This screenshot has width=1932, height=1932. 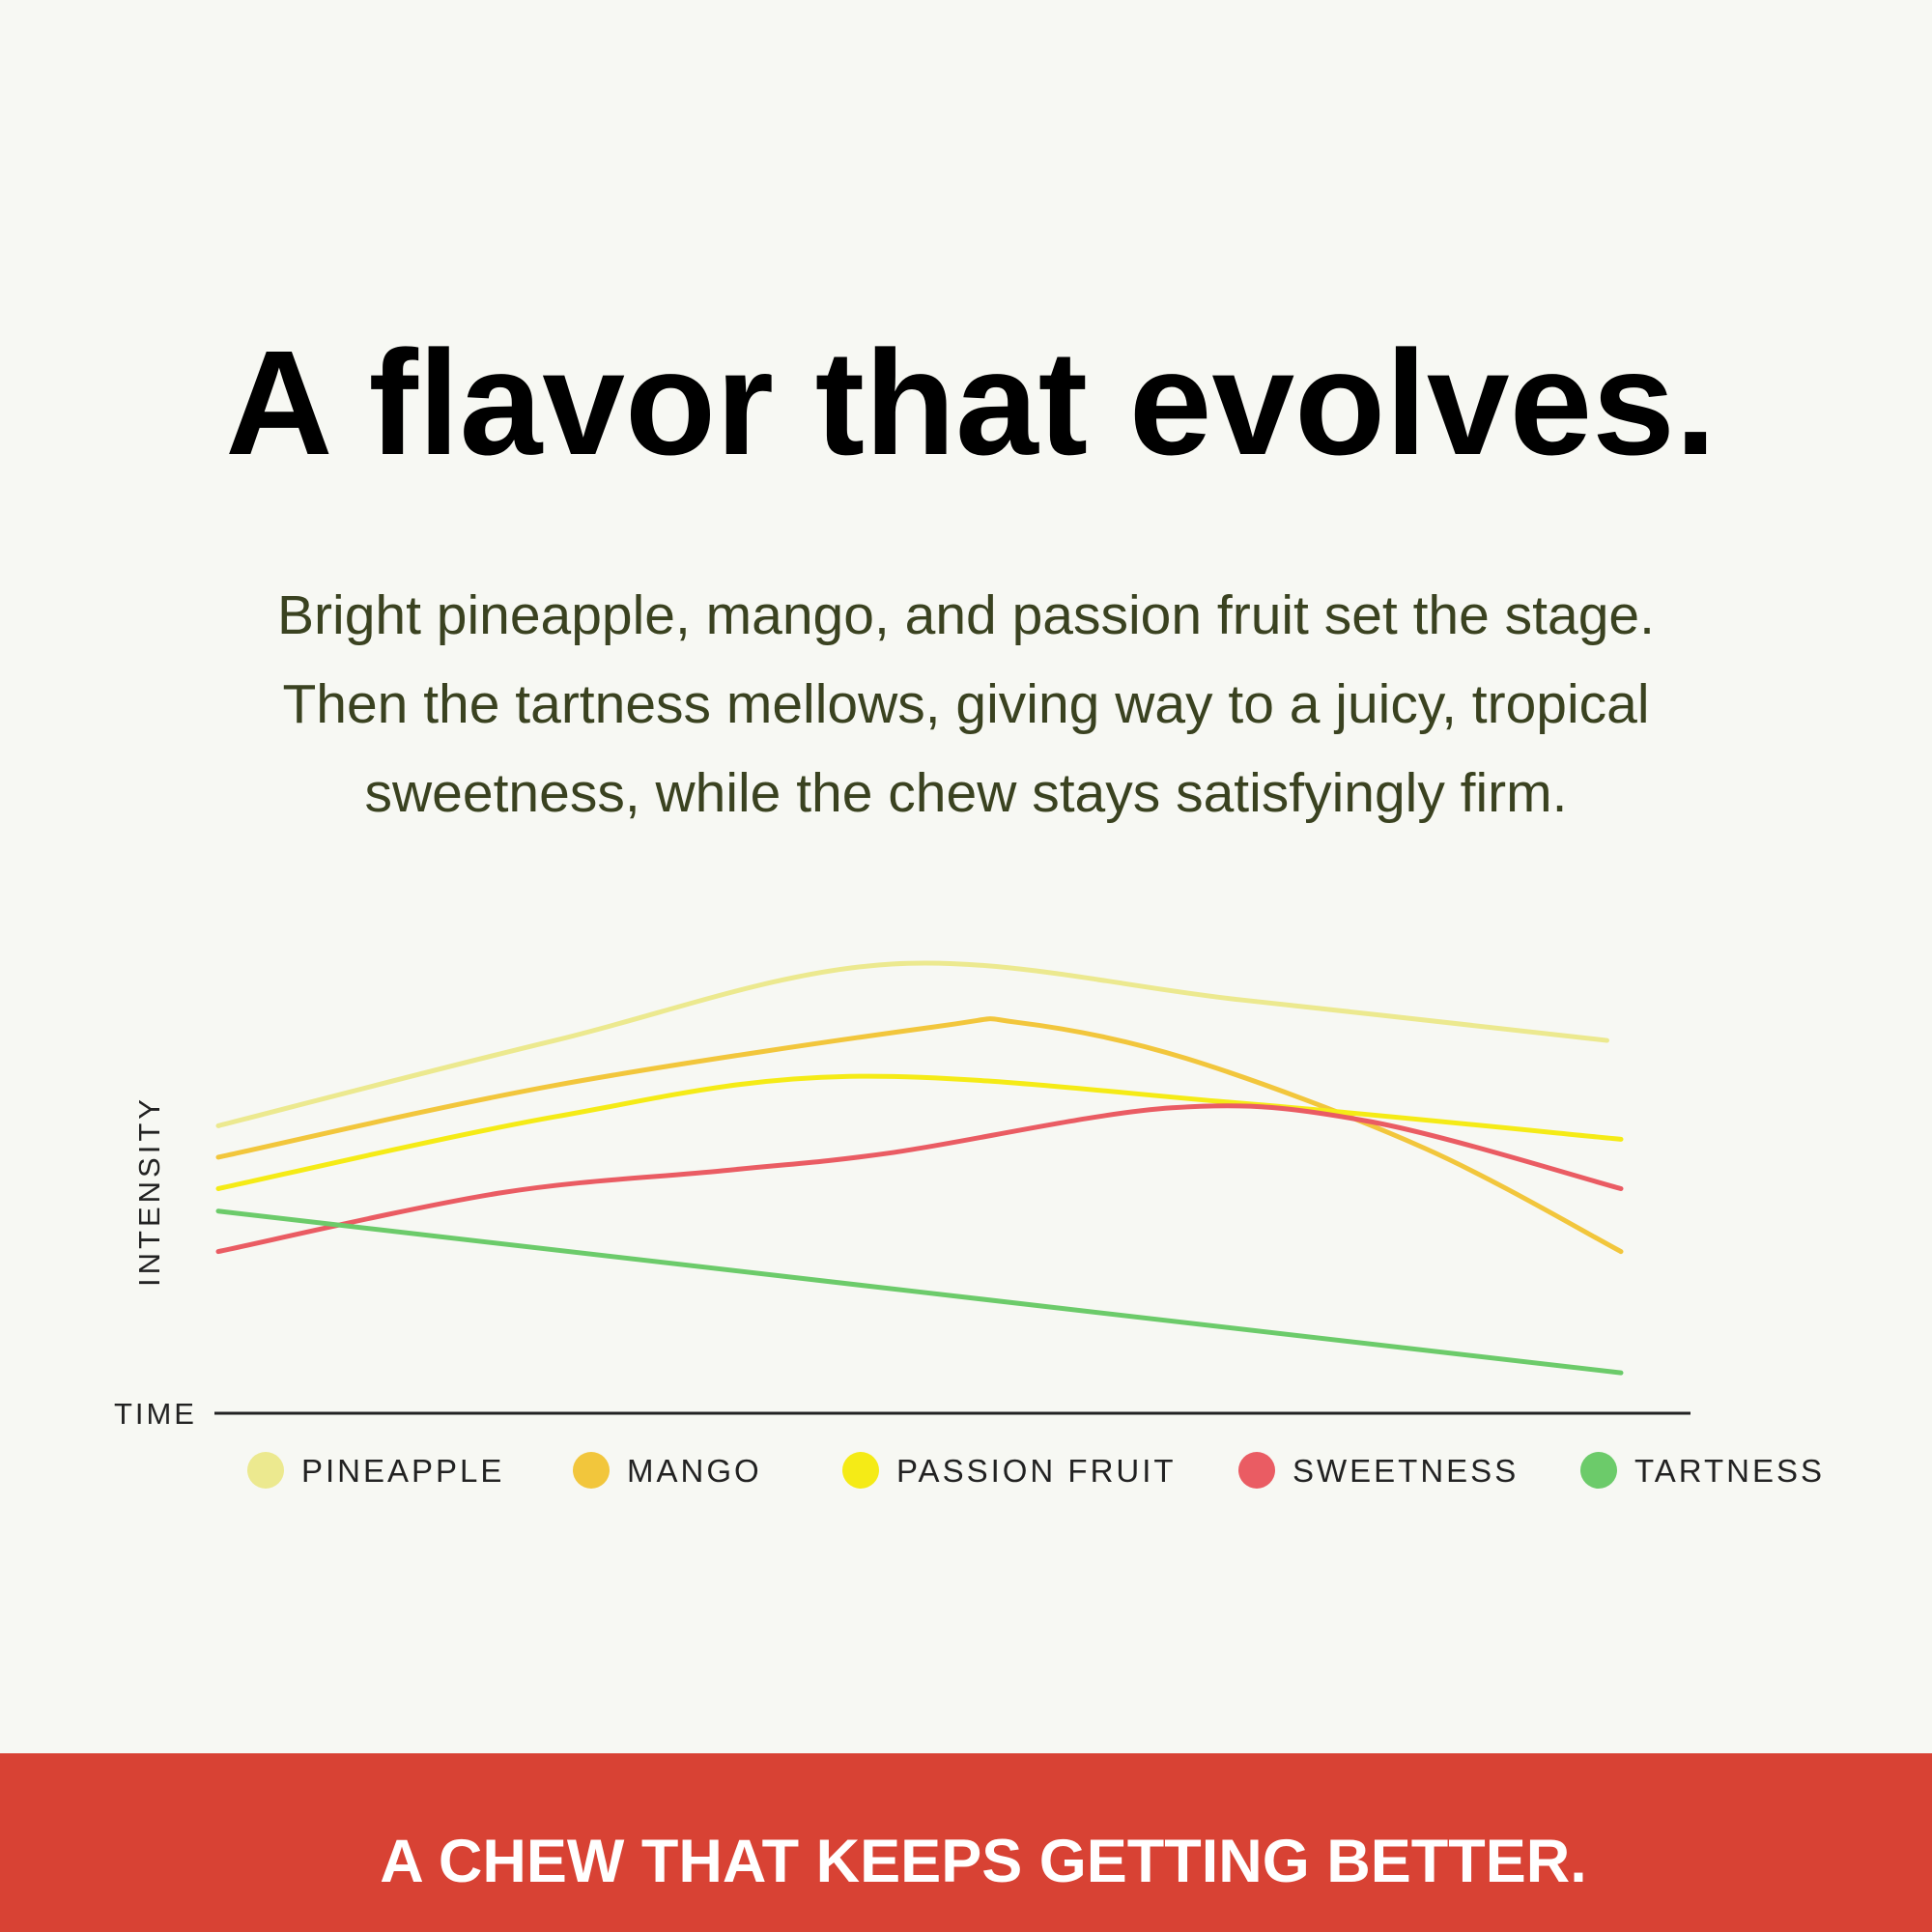 I want to click on legend-label: PASSION FRUIT, so click(x=1036, y=1471).